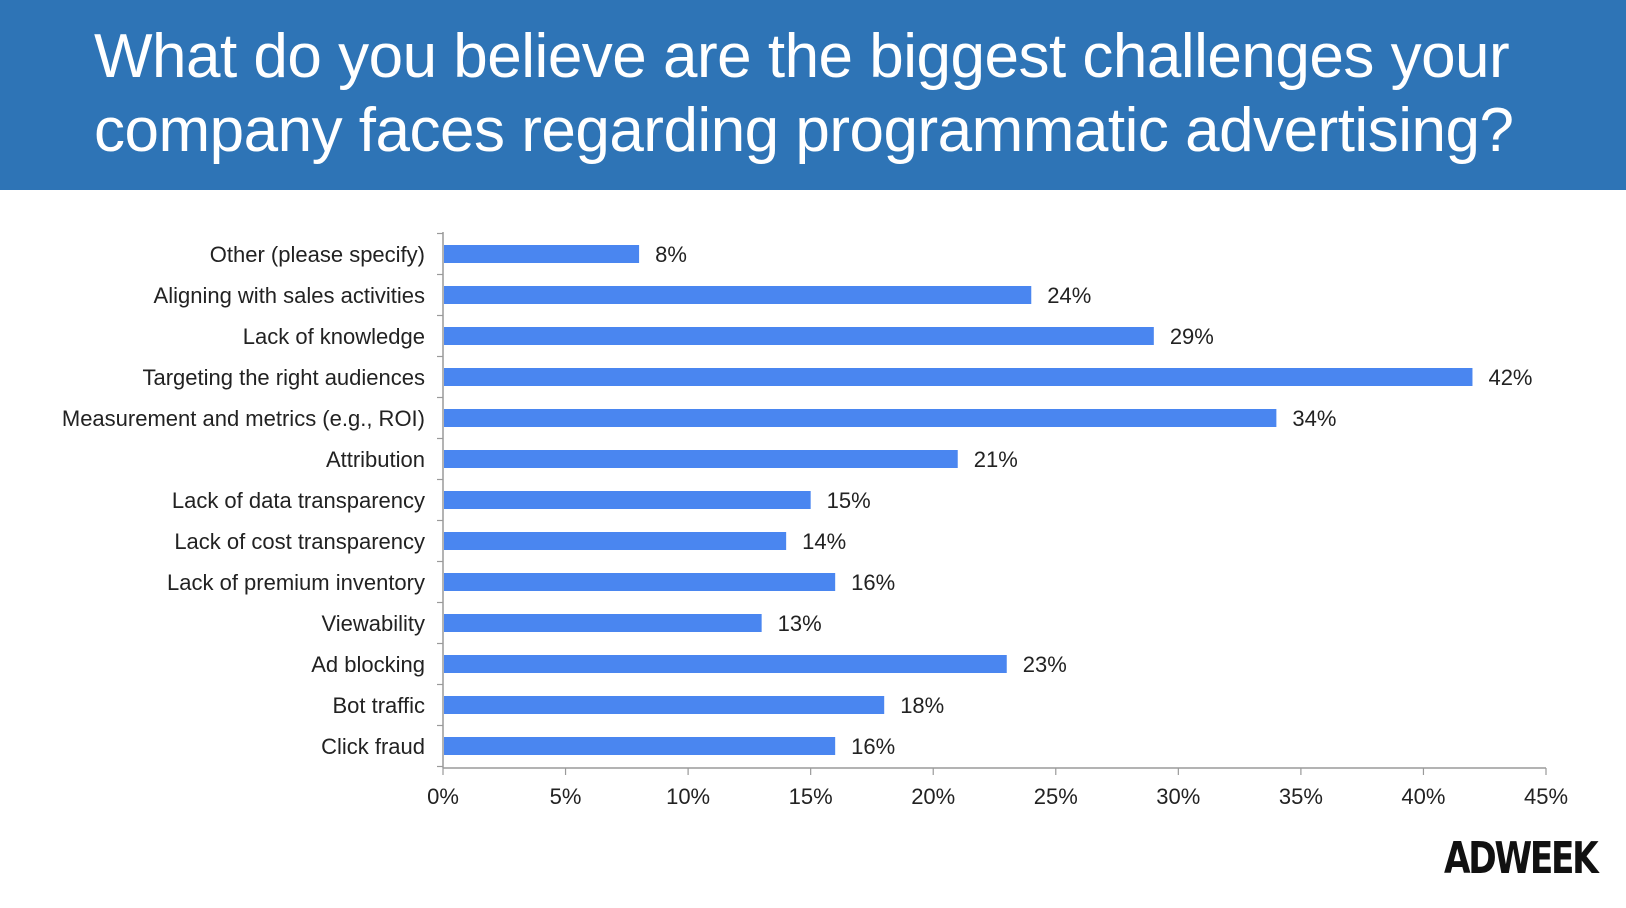 The image size is (1626, 908). What do you see at coordinates (296, 582) in the screenshot?
I see `category-label: Lack of premium inventory` at bounding box center [296, 582].